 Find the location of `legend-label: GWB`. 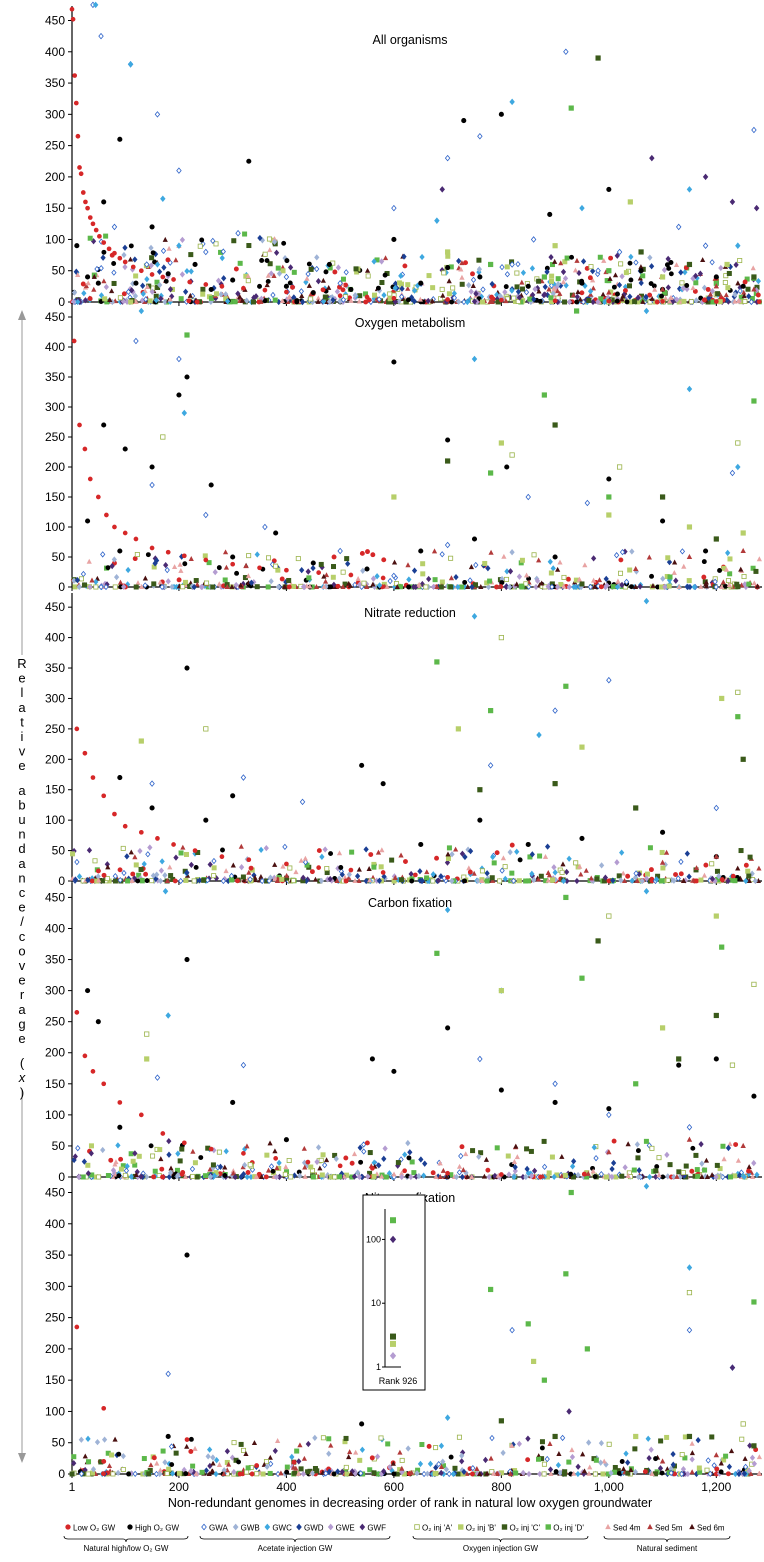

legend-label: GWB is located at coordinates (250, 1528).